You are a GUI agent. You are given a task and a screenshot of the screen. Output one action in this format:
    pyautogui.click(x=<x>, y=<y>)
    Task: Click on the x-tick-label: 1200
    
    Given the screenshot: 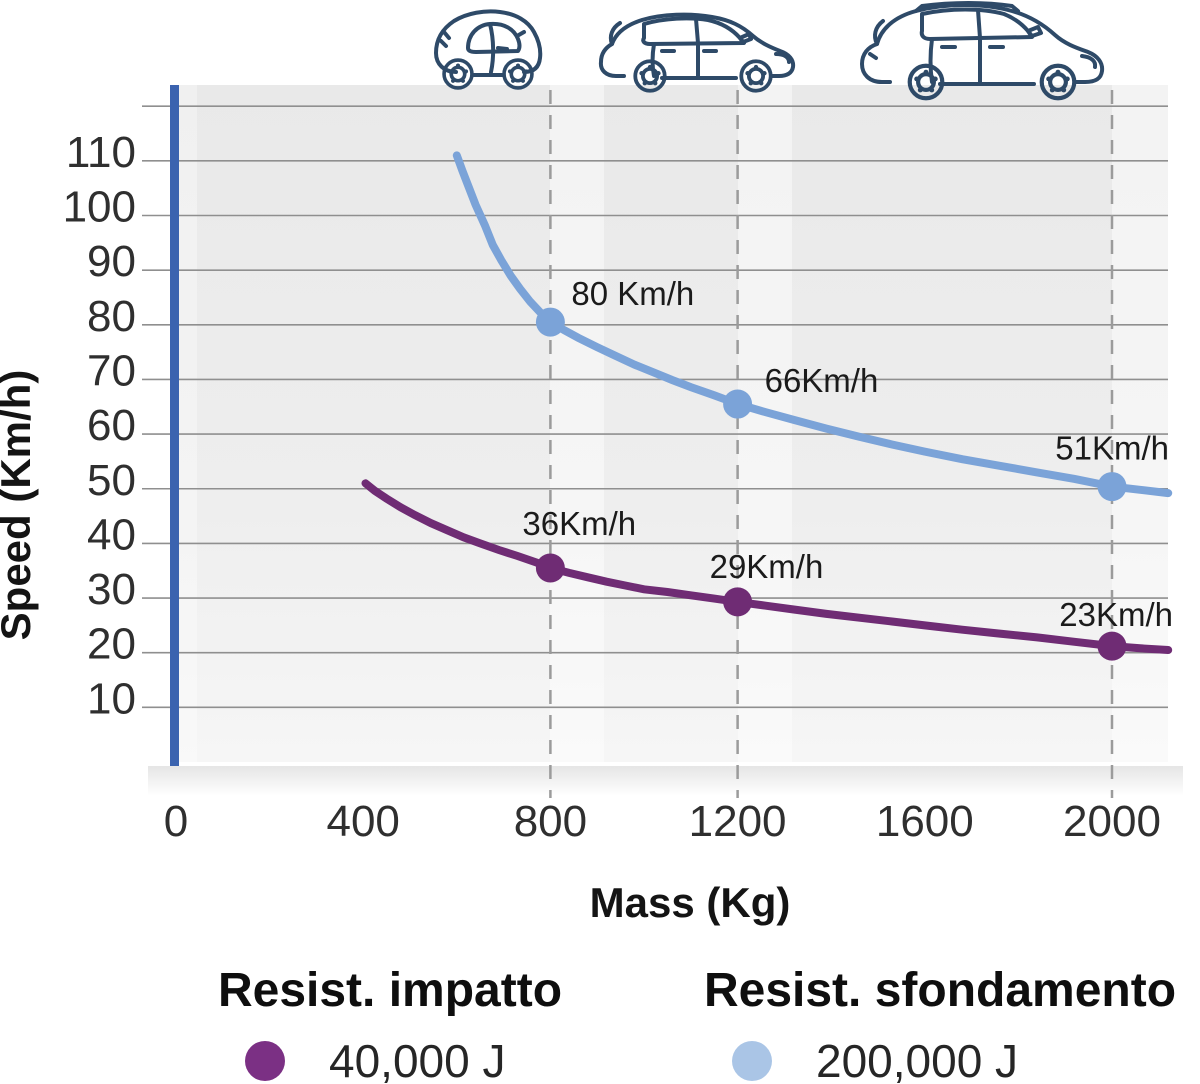 What is the action you would take?
    pyautogui.click(x=738, y=821)
    